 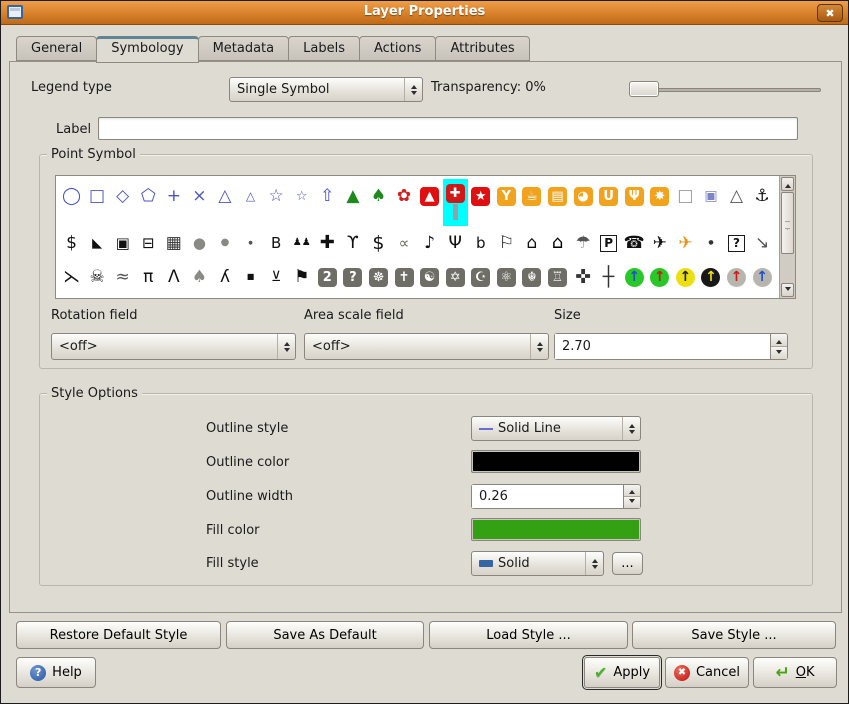 What do you see at coordinates (352, 277) in the screenshot?
I see `symbol-badge-question-icon: ?` at bounding box center [352, 277].